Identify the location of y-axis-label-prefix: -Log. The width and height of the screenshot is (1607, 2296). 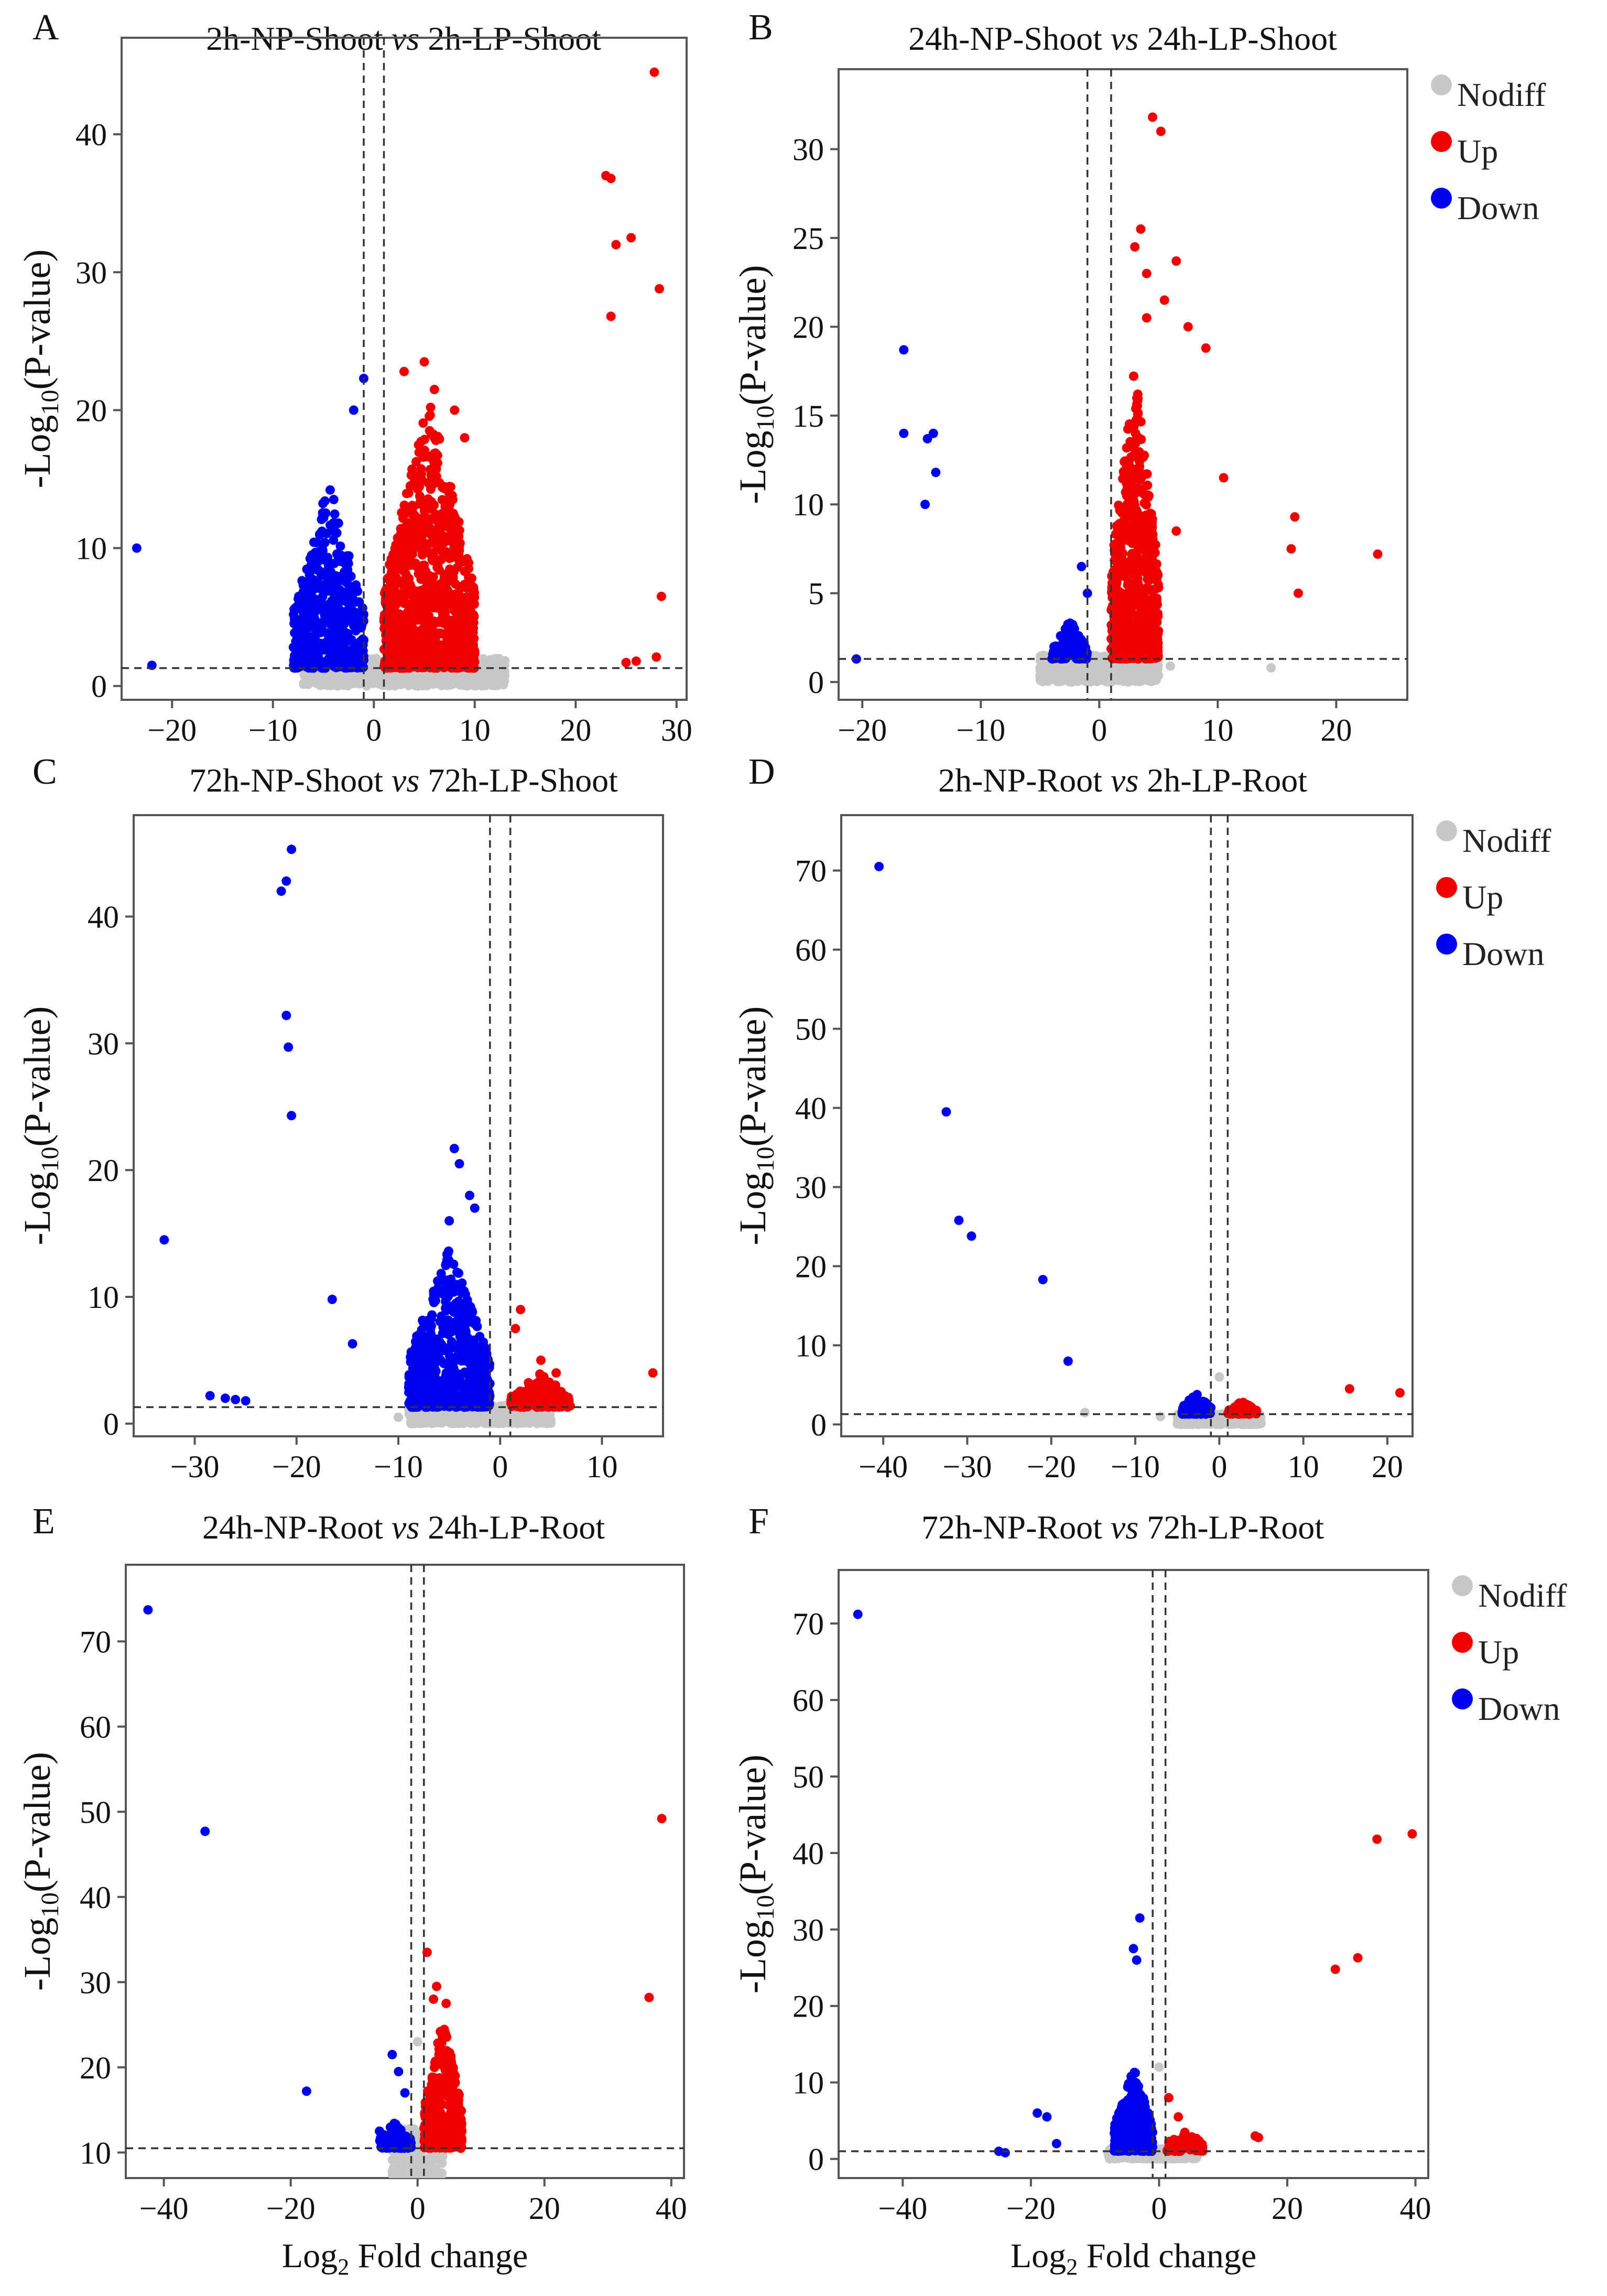
(753, 467).